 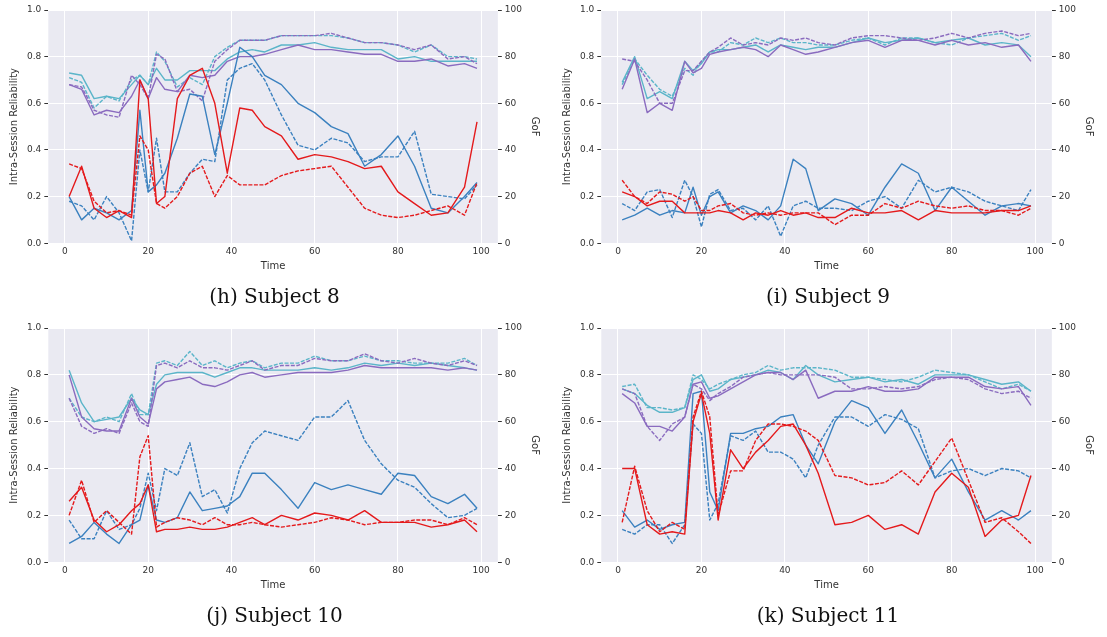 What do you see at coordinates (828, 615) in the screenshot?
I see `text: (k) Subject 11` at bounding box center [828, 615].